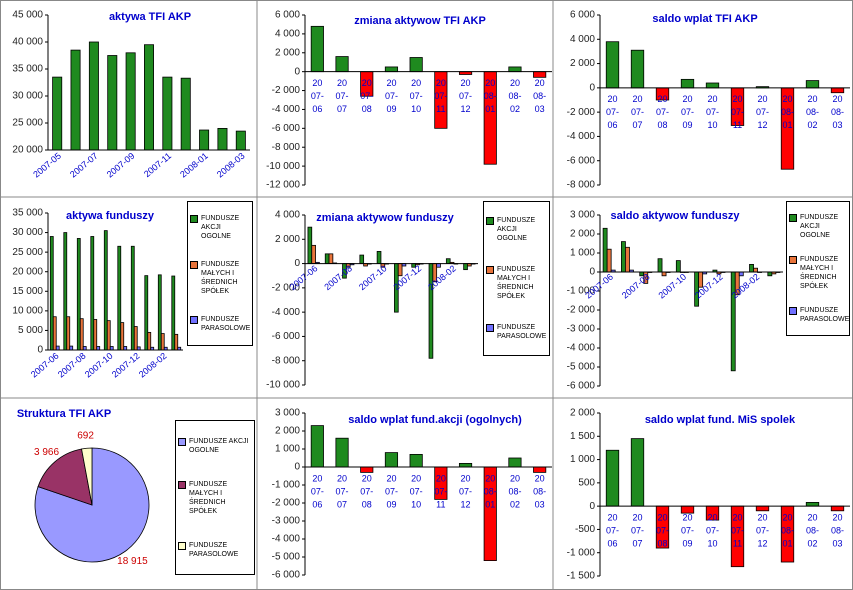  Describe the element at coordinates (612, 544) in the screenshot. I see `x-tick-label: 06` at that location.